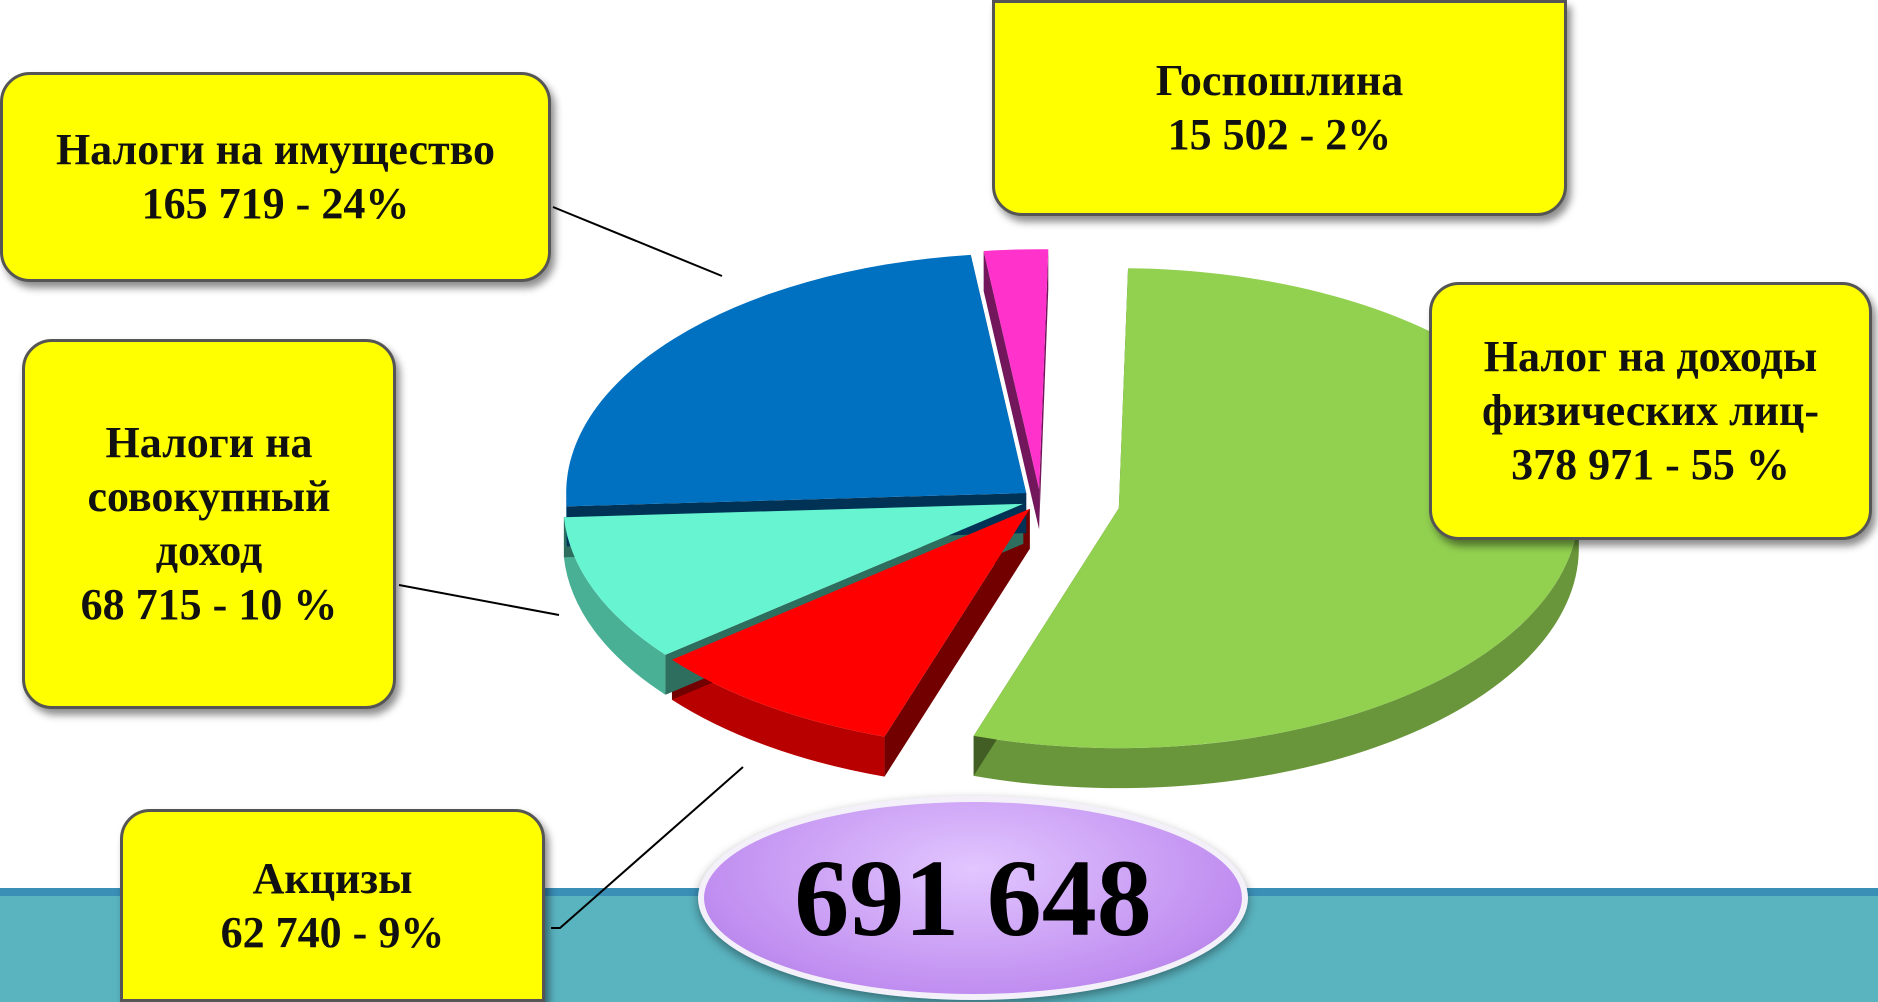  What do you see at coordinates (1279, 108) in the screenshot?
I see `label-box: Госпошлина 15 502 - 2%` at bounding box center [1279, 108].